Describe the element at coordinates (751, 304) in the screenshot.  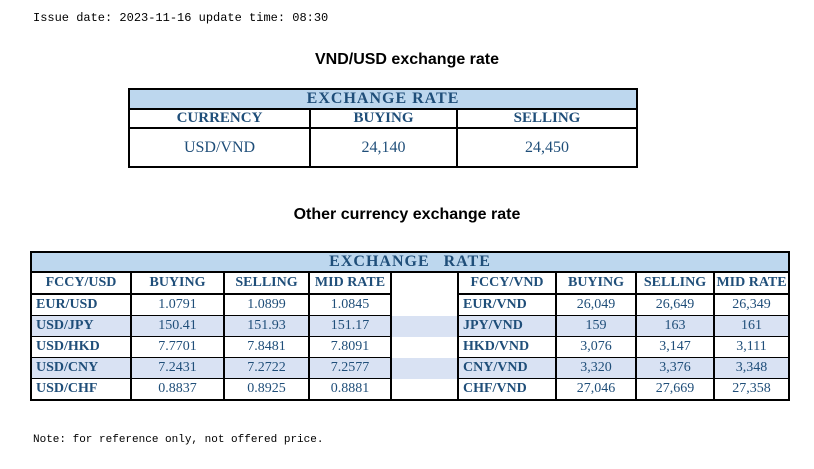
I see `rate-cell: 26,349` at that location.